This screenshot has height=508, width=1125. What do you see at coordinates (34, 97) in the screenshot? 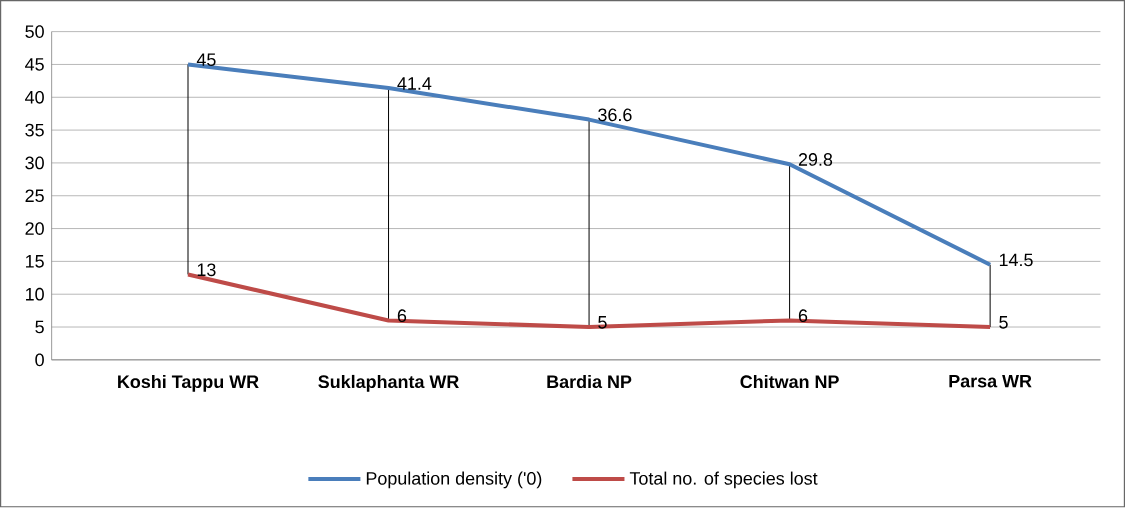
I see `y-tick-label: 40` at bounding box center [34, 97].